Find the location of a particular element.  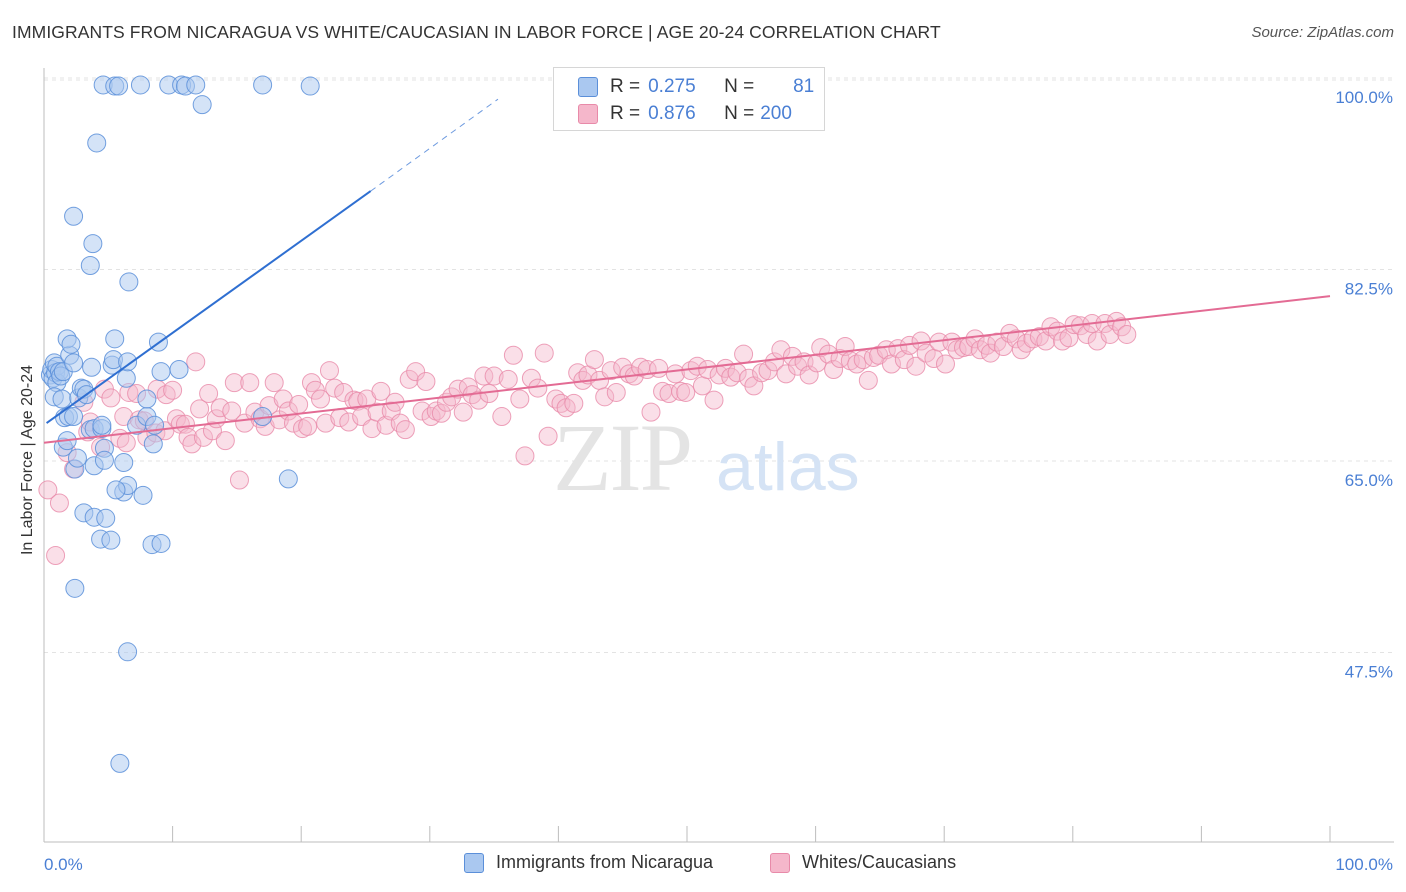

y-tick-label: 65.0% is located at coordinates (1369, 480).